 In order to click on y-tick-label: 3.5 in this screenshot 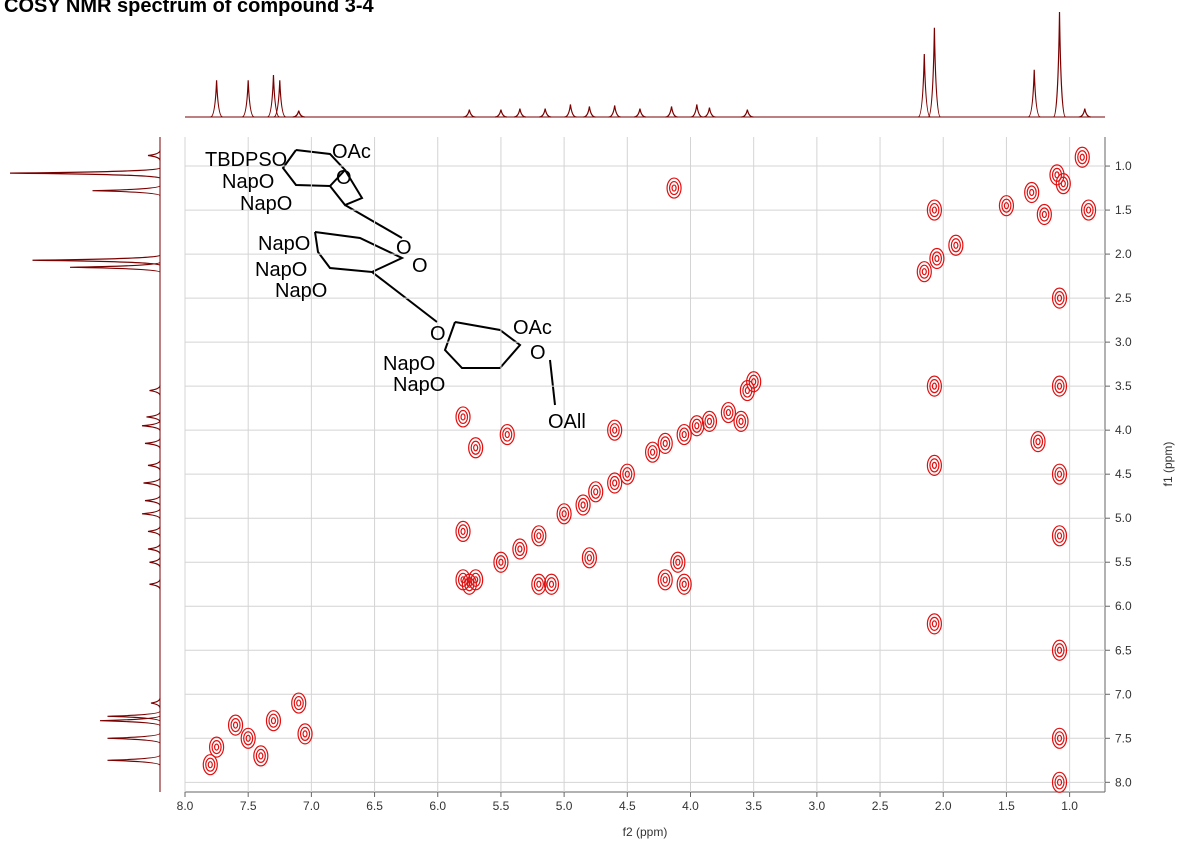, I will do `click(1123, 386)`.